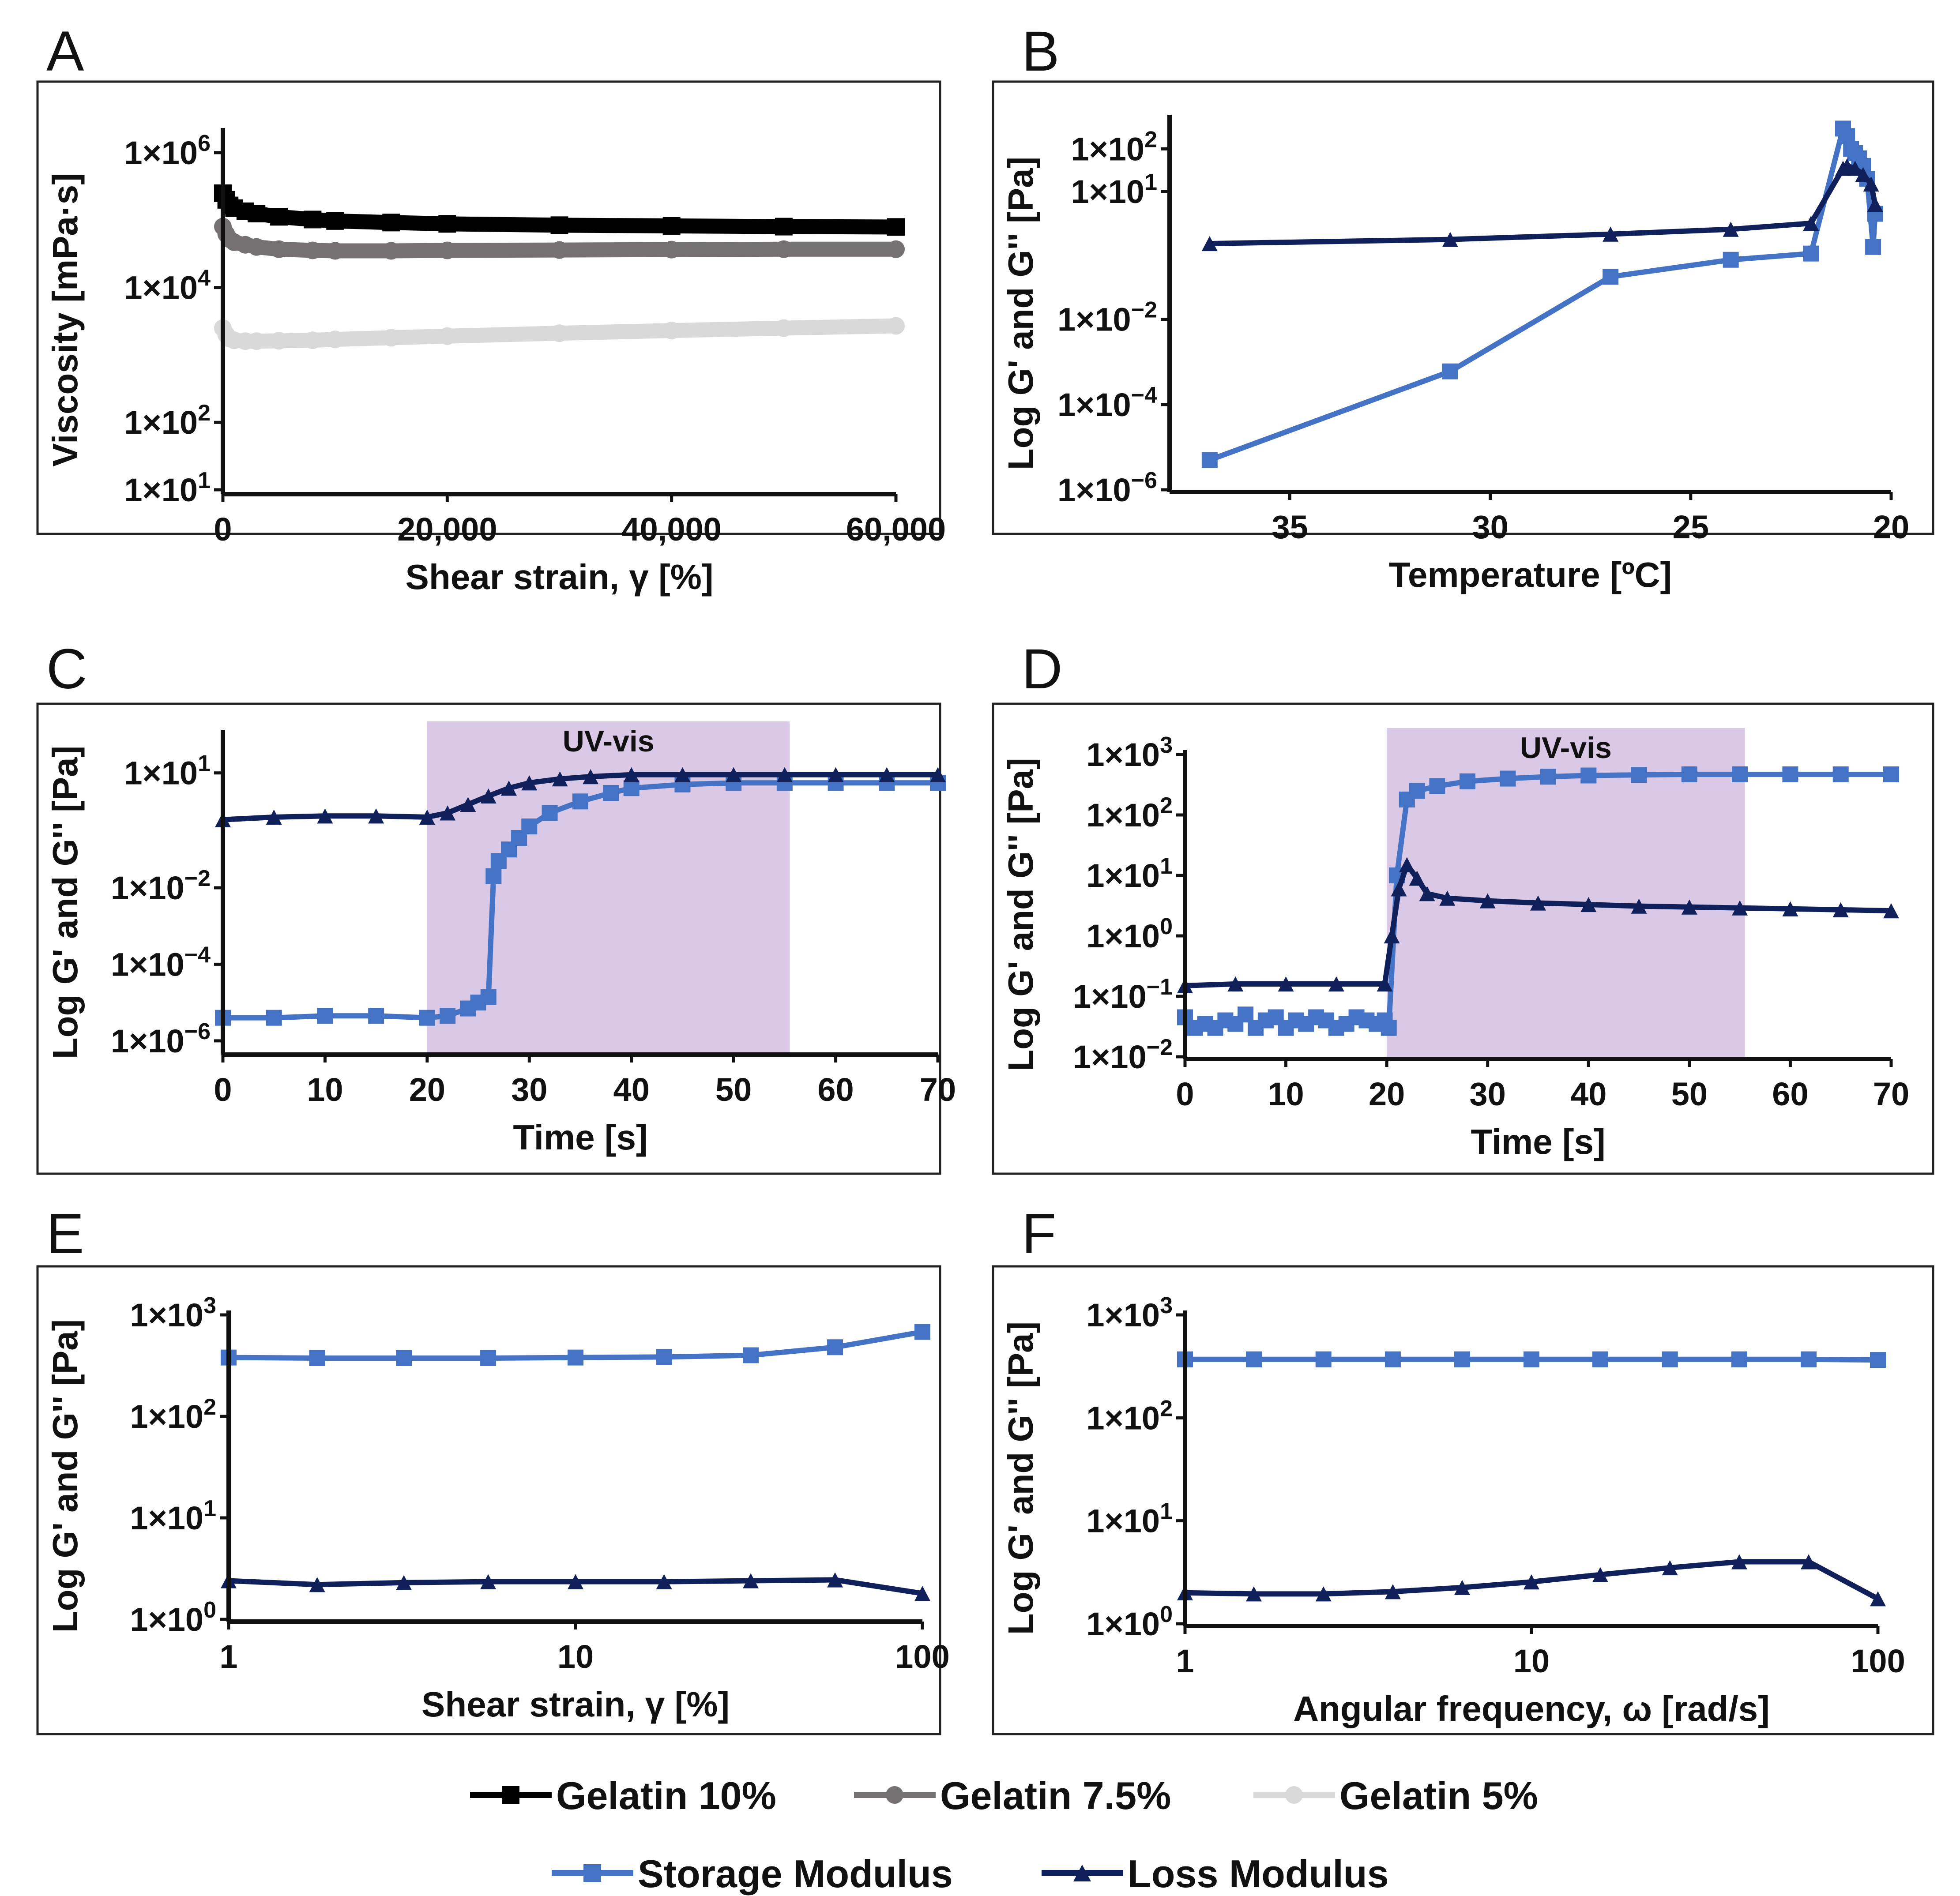  I want to click on legend-label: Gelatin 7.5%, so click(1055, 1796).